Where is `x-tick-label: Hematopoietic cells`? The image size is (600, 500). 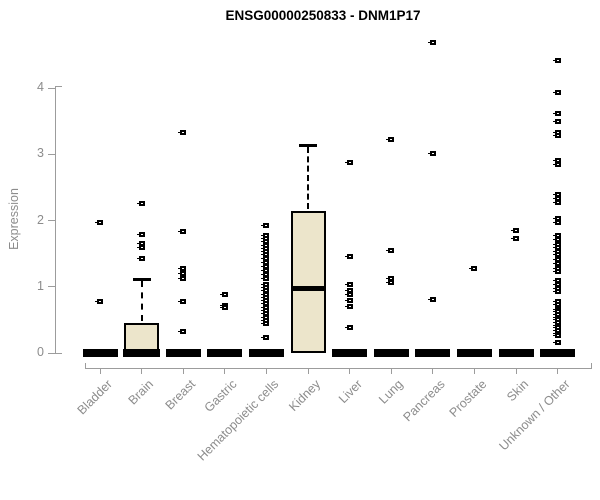 x-tick-label: Hematopoietic cells is located at coordinates (238, 420).